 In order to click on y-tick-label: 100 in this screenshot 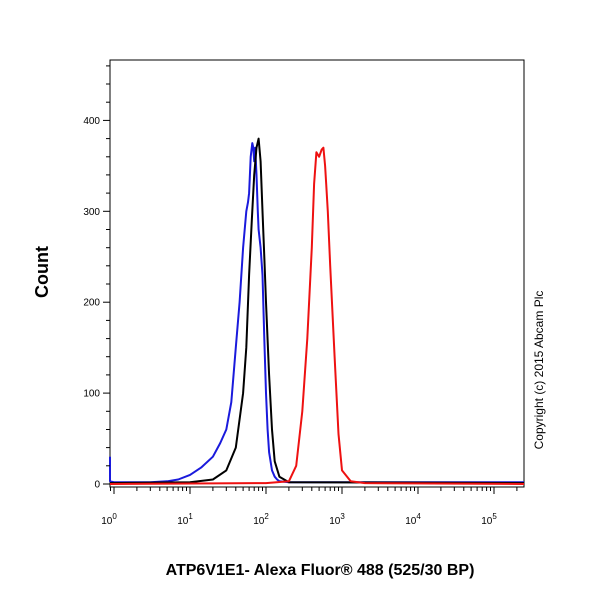, I will do `click(91, 394)`.